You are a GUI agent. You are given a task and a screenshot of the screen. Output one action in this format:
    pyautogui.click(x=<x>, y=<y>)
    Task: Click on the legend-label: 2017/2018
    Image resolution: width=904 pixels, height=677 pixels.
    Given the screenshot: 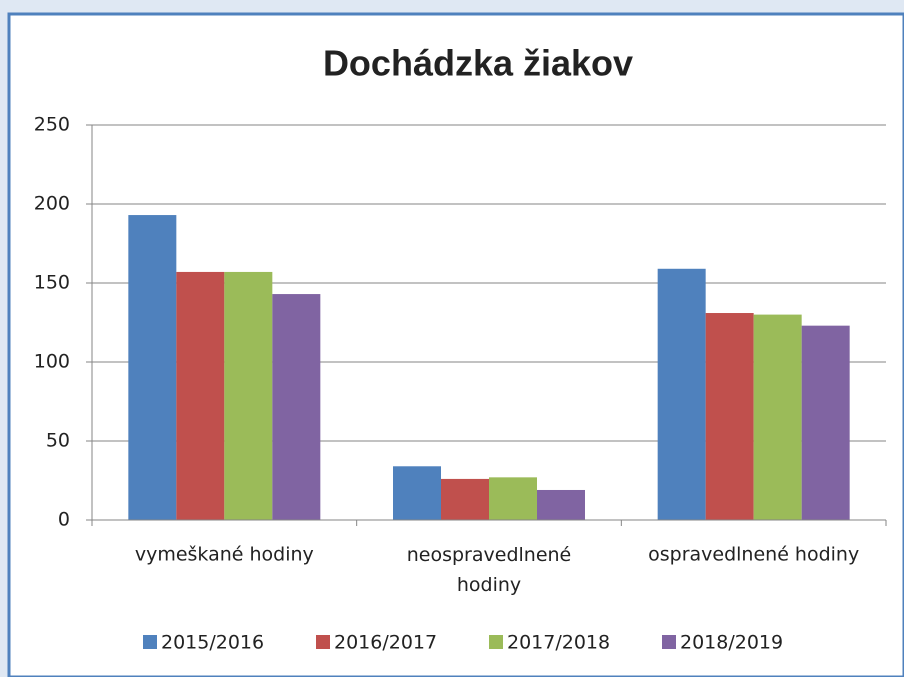 What is the action you would take?
    pyautogui.click(x=558, y=643)
    